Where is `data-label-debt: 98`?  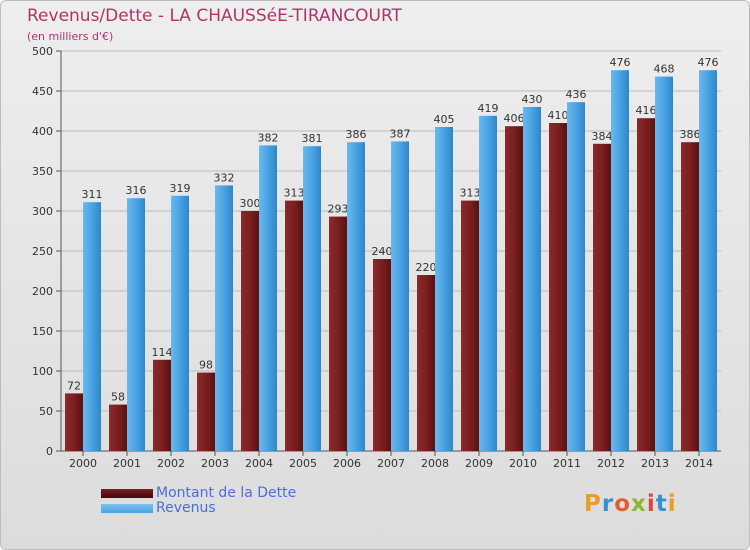 data-label-debt: 98 is located at coordinates (206, 365).